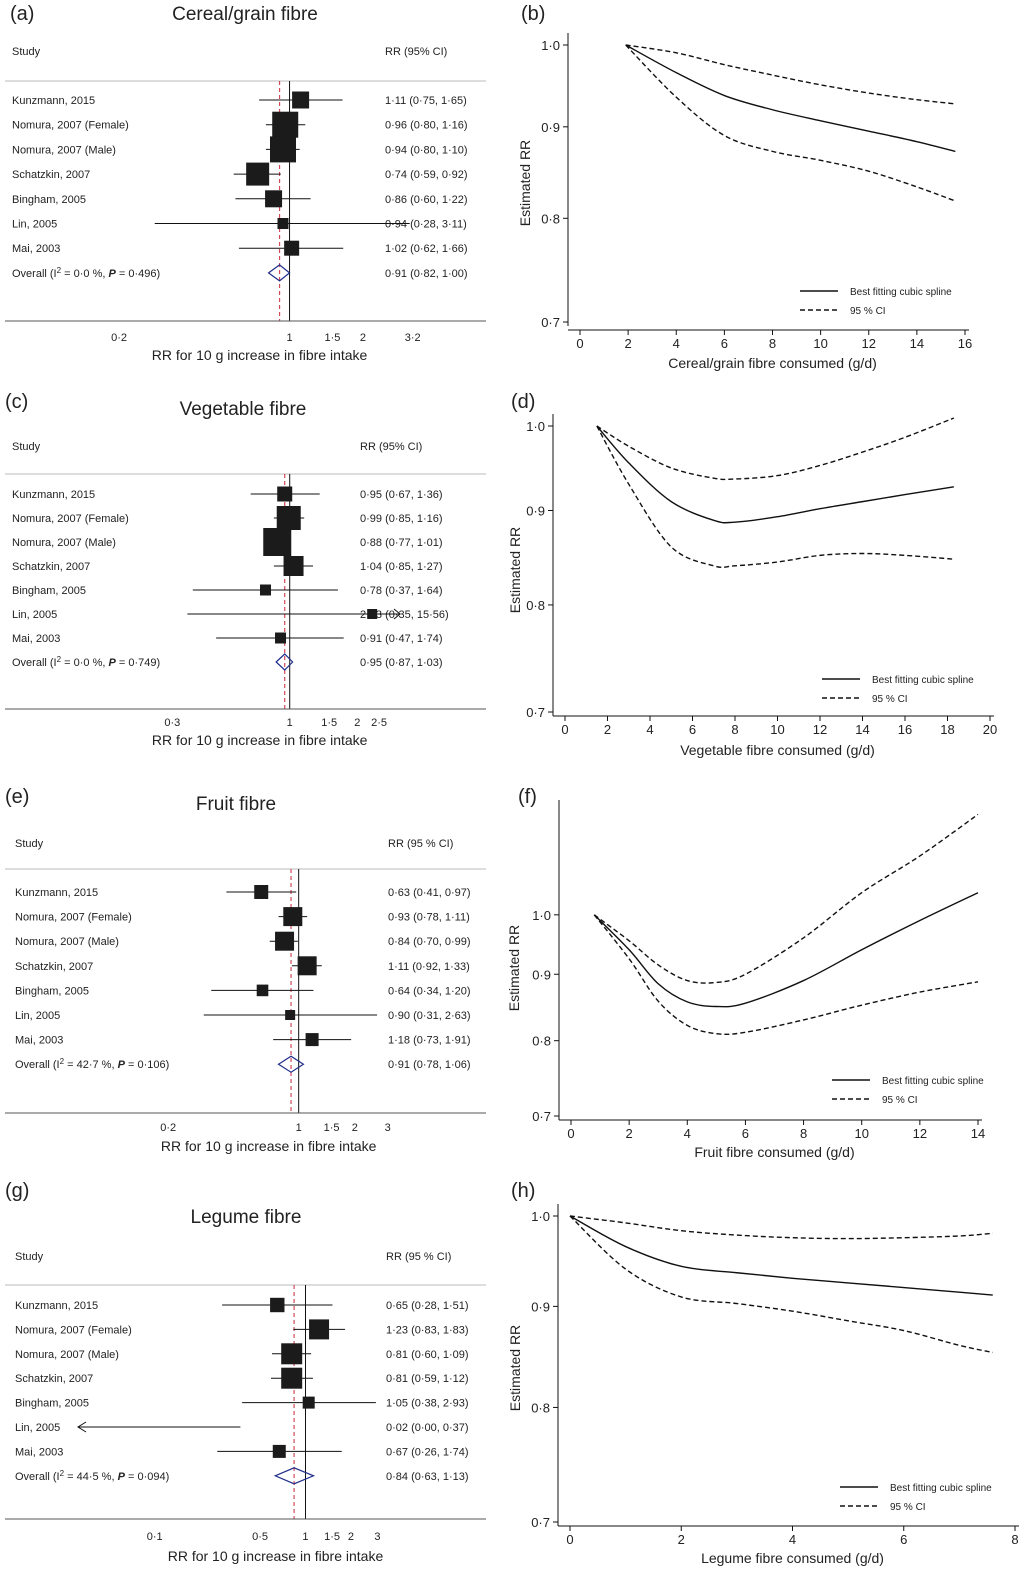  What do you see at coordinates (138, 274) in the screenshot?
I see `overall-label-part: = 0·496)` at bounding box center [138, 274].